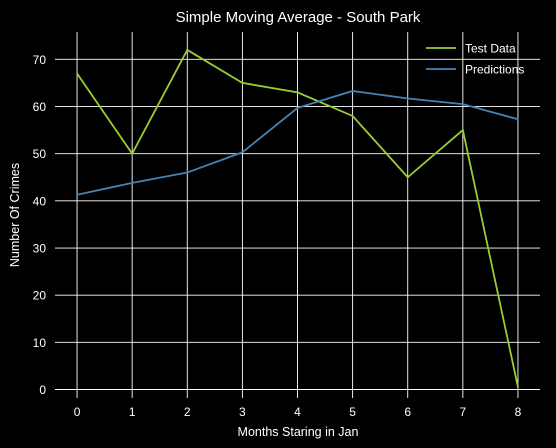  Describe the element at coordinates (187, 412) in the screenshot. I see `x-tick-label: 2` at that location.